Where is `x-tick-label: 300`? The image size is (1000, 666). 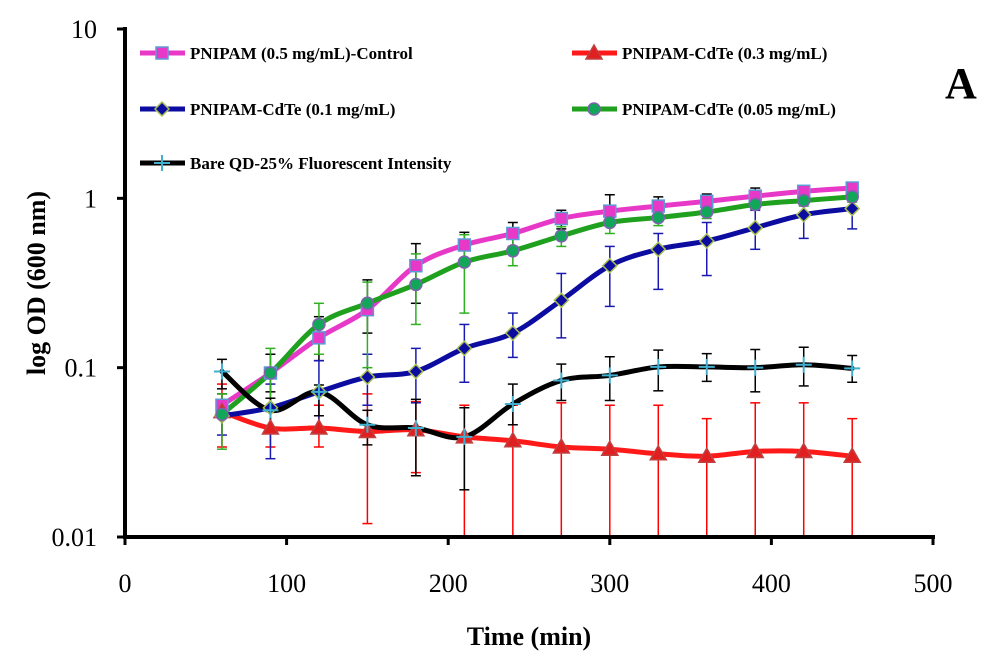 x-tick-label: 300 is located at coordinates (609, 583).